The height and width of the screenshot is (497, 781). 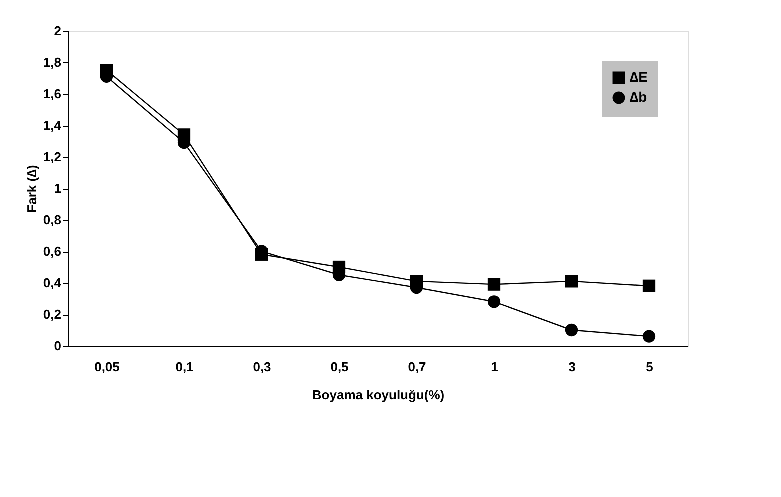 What do you see at coordinates (52, 125) in the screenshot?
I see `y-tick-label: 1,4` at bounding box center [52, 125].